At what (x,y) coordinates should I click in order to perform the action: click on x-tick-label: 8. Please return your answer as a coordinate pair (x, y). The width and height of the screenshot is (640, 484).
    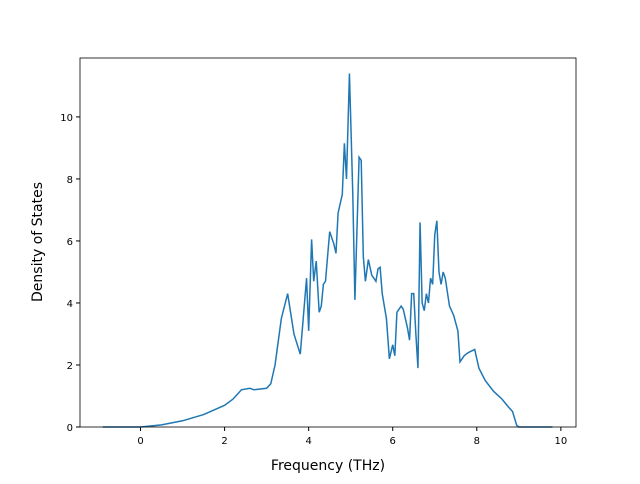
    Looking at the image, I should click on (477, 441).